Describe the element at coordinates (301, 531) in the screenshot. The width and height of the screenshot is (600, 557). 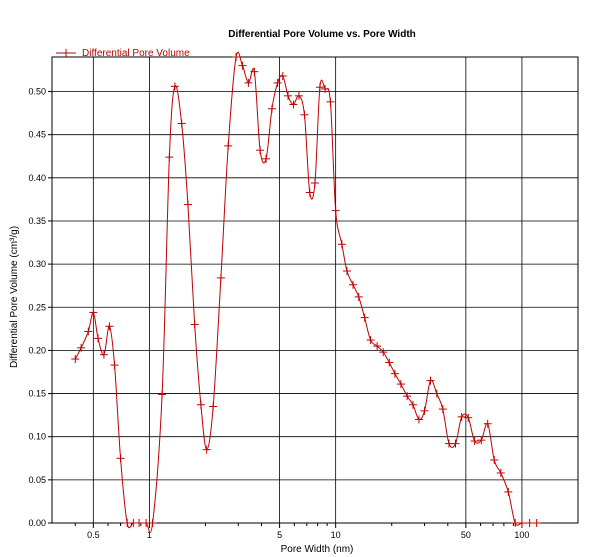
I see `x-axis-ticks: 0.5 1 5 10 50 100` at that location.